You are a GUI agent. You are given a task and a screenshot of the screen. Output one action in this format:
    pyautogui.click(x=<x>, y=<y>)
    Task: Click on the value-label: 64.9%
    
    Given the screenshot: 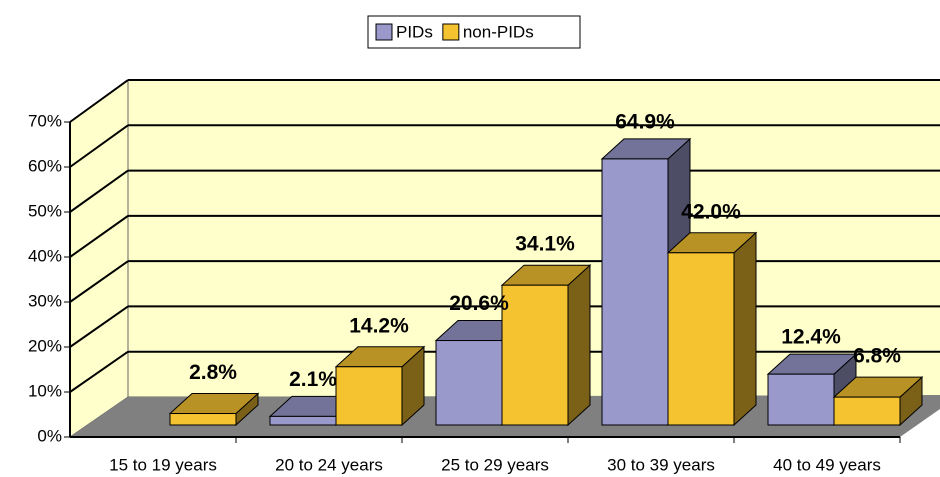 What is the action you would take?
    pyautogui.click(x=645, y=121)
    